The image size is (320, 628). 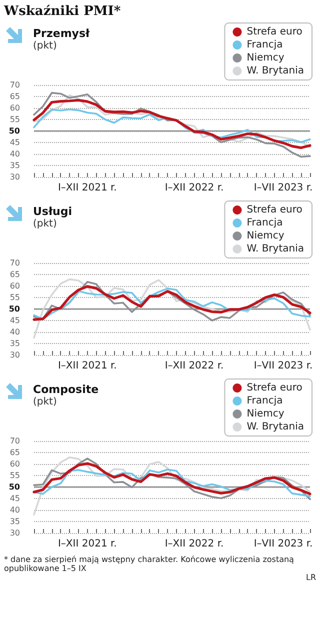 I want to click on chart-subtitle: Przemysł, so click(x=62, y=33).